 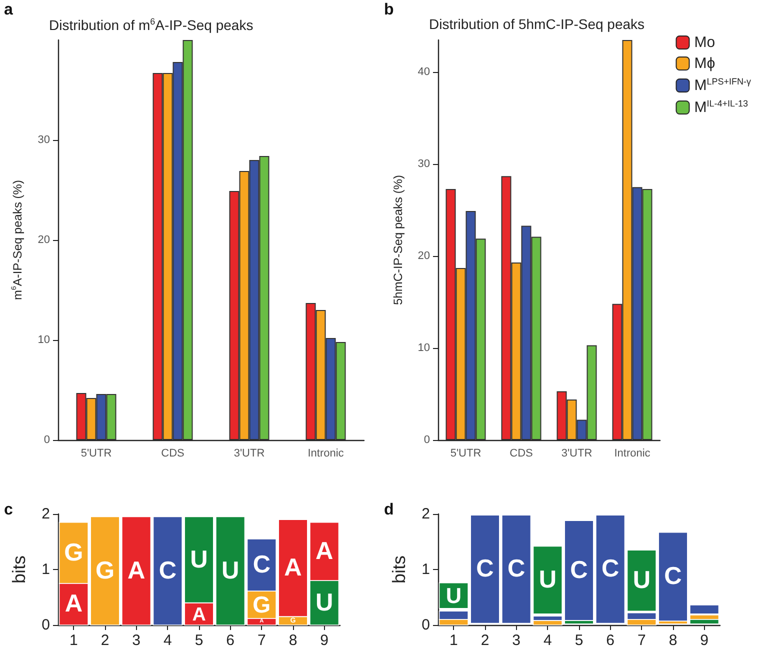 What do you see at coordinates (8, 510) in the screenshot?
I see `text: c` at bounding box center [8, 510].